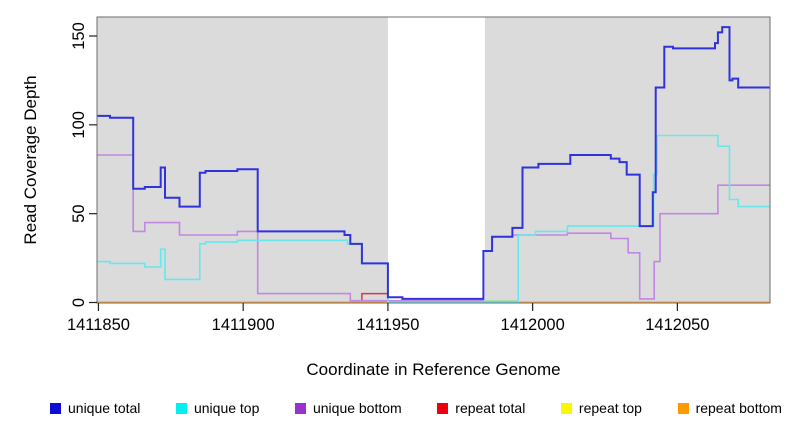  What do you see at coordinates (533, 325) in the screenshot?
I see `x-tick-label: 1412000` at bounding box center [533, 325].